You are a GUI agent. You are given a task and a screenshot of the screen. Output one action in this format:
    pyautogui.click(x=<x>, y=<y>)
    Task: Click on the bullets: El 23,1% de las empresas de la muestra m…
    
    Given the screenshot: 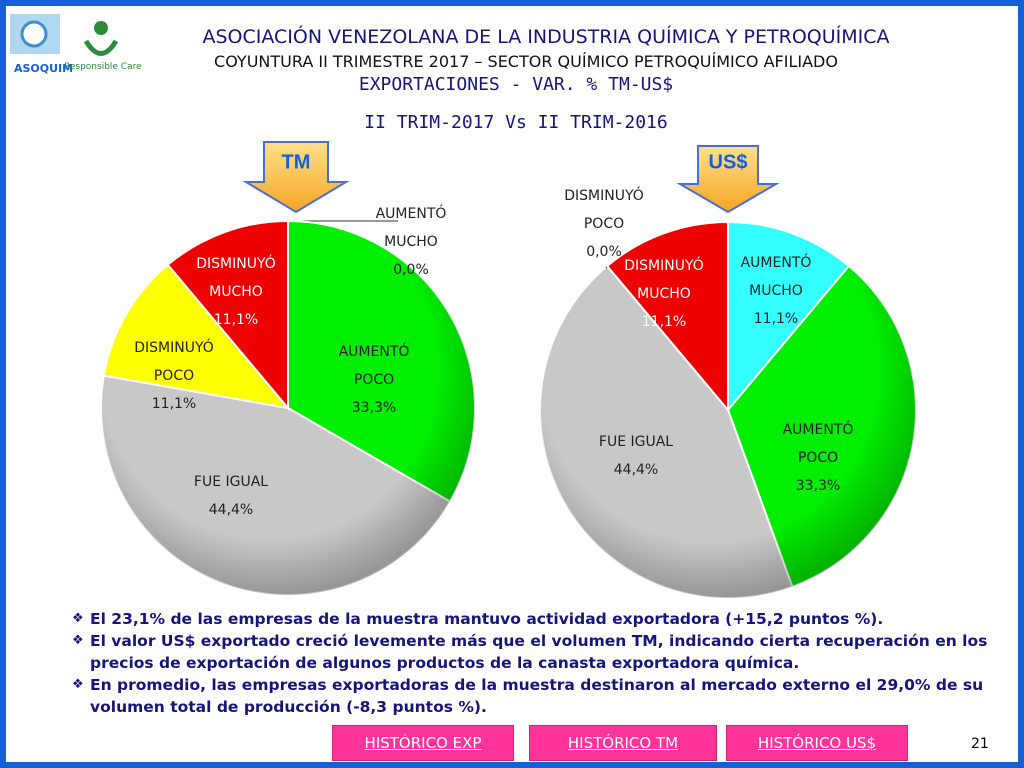 What is the action you would take?
    pyautogui.click(x=537, y=663)
    